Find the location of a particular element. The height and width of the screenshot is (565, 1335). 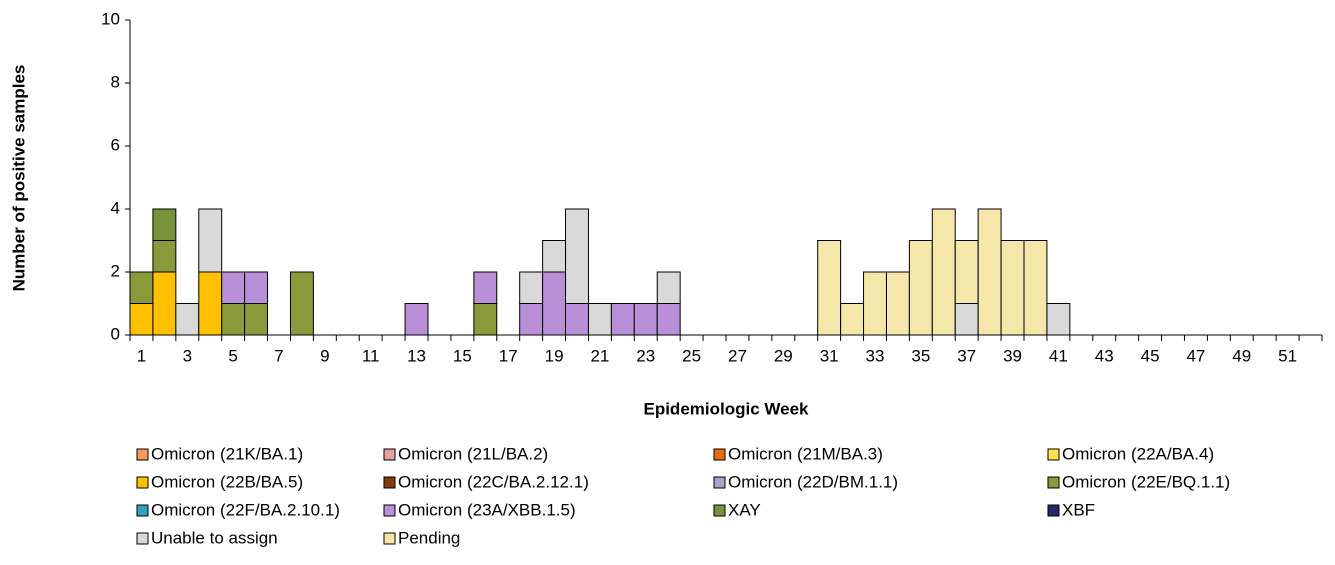

y-tick-label: 8 is located at coordinates (115, 81).